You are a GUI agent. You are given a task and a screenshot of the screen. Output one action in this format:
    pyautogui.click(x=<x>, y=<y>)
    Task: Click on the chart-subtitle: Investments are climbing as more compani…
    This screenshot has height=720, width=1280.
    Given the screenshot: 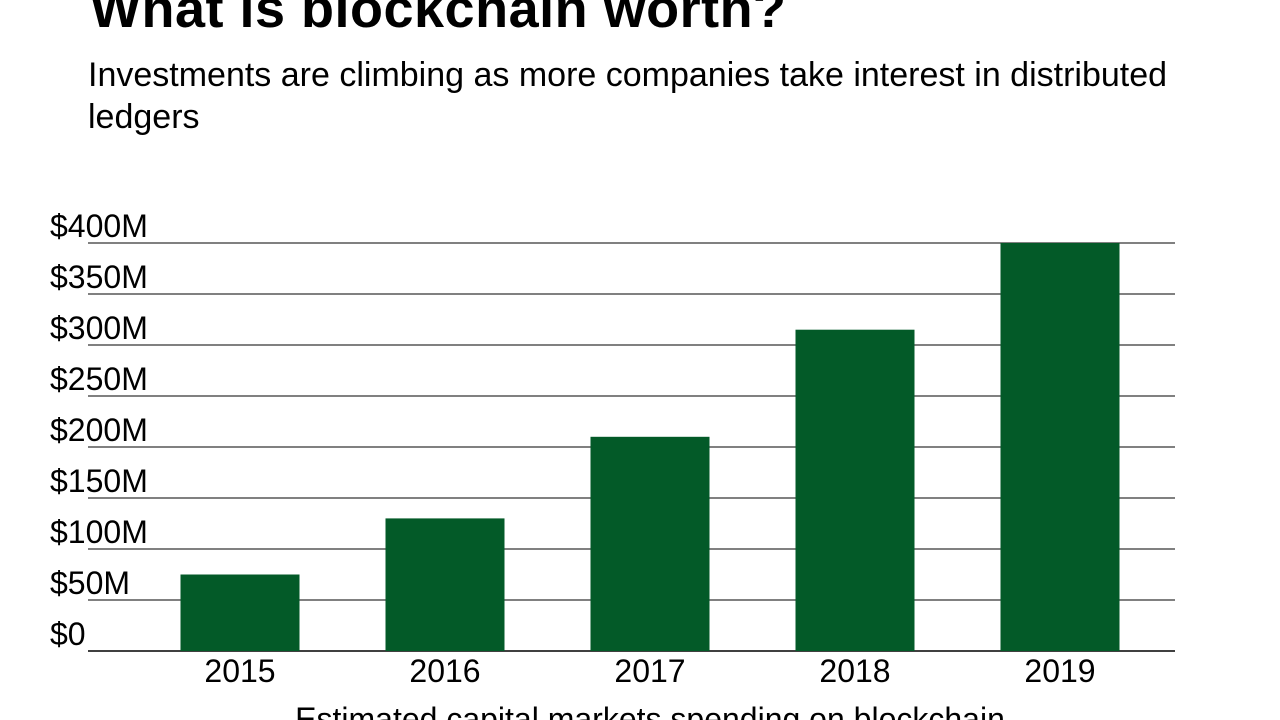 What is the action you would take?
    pyautogui.click(x=628, y=96)
    